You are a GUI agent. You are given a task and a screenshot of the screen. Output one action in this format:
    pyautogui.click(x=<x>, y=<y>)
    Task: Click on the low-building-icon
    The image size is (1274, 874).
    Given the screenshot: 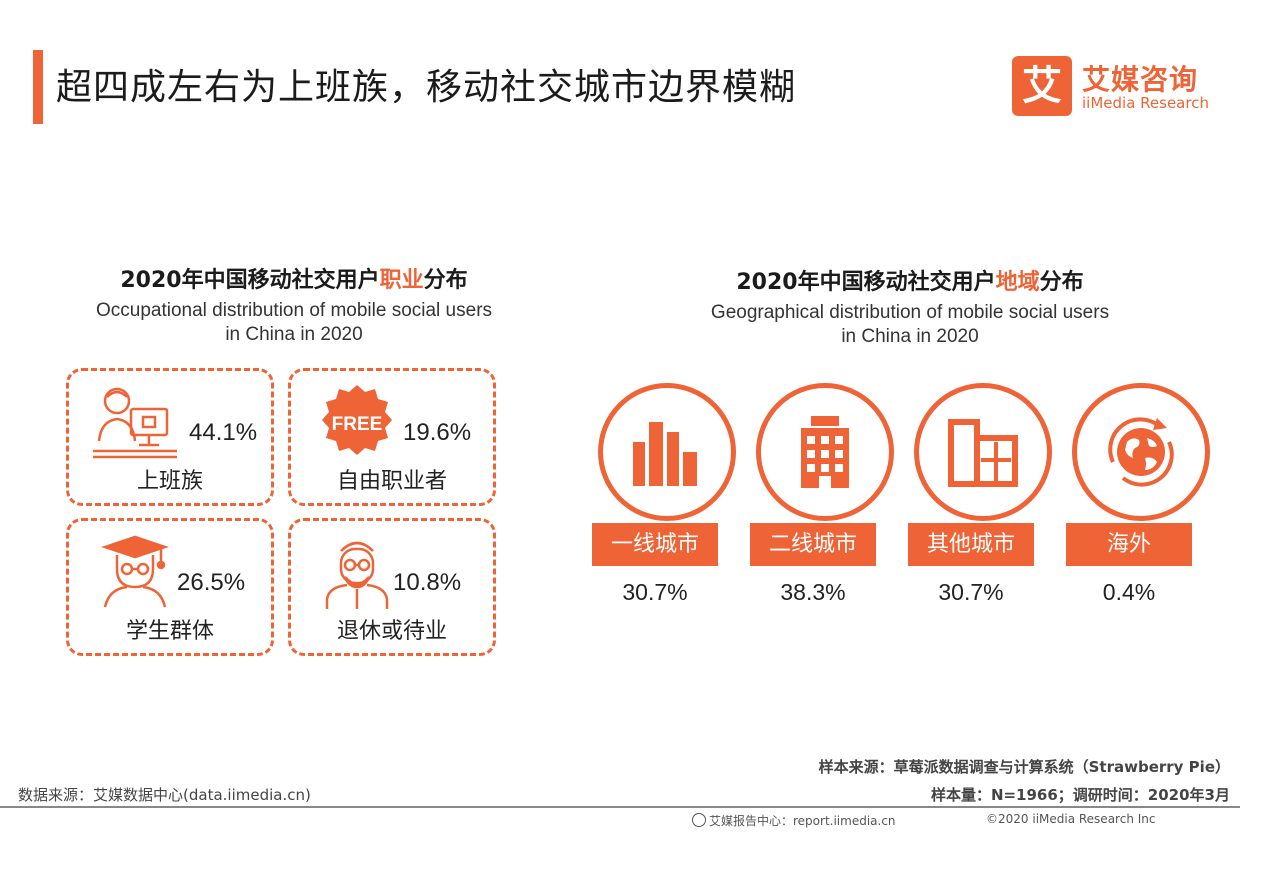 What is the action you would take?
    pyautogui.click(x=983, y=453)
    